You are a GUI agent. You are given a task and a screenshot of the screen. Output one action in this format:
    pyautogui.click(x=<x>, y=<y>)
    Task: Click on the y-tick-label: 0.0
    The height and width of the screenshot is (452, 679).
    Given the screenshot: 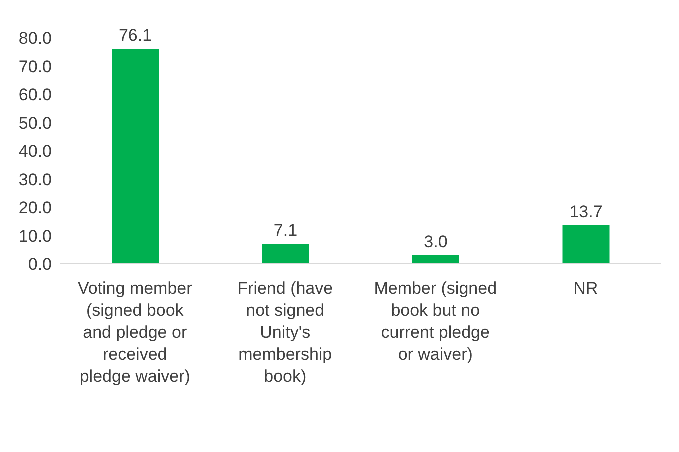 What is the action you would take?
    pyautogui.click(x=40, y=264)
    